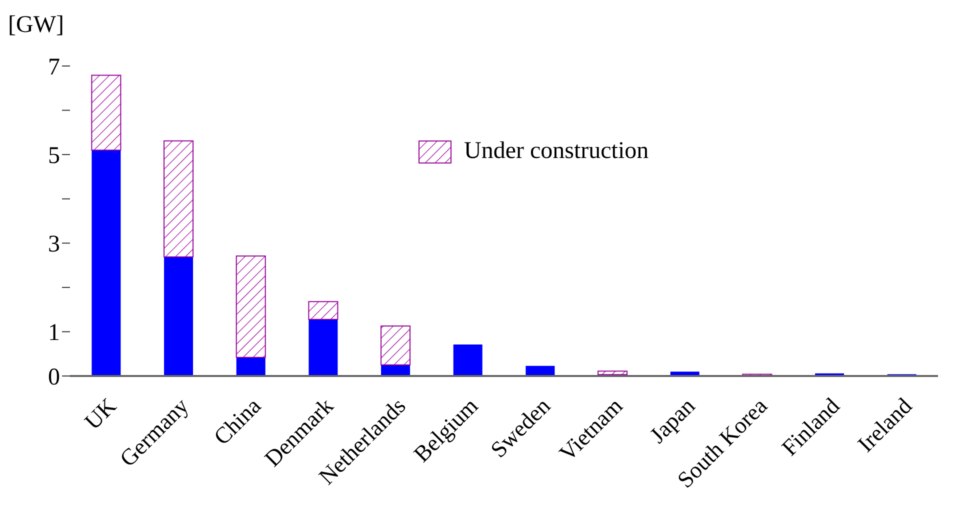 The width and height of the screenshot is (956, 531). Describe the element at coordinates (101, 413) in the screenshot. I see `x-tick-label: UK` at that location.